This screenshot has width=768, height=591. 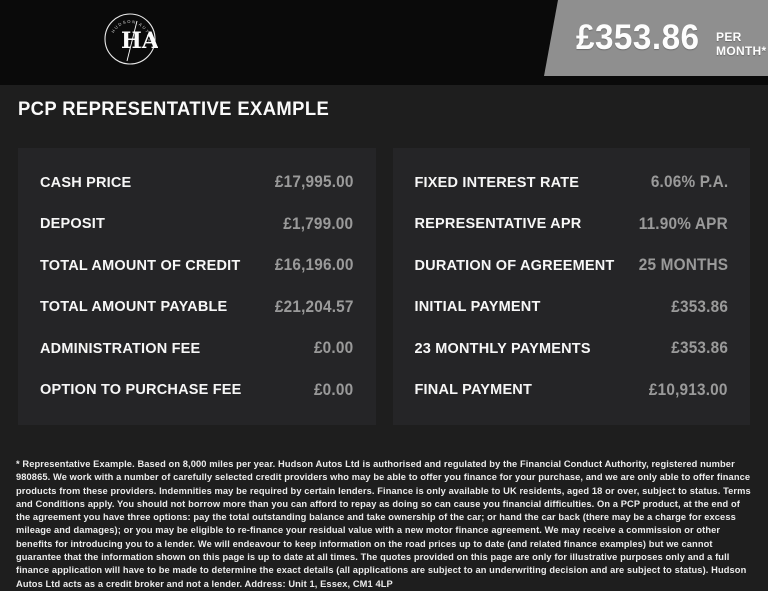 I want to click on finance-row-total-payable: TOTAL AMOUNT PAYABLE £21,204.57, so click(x=197, y=308).